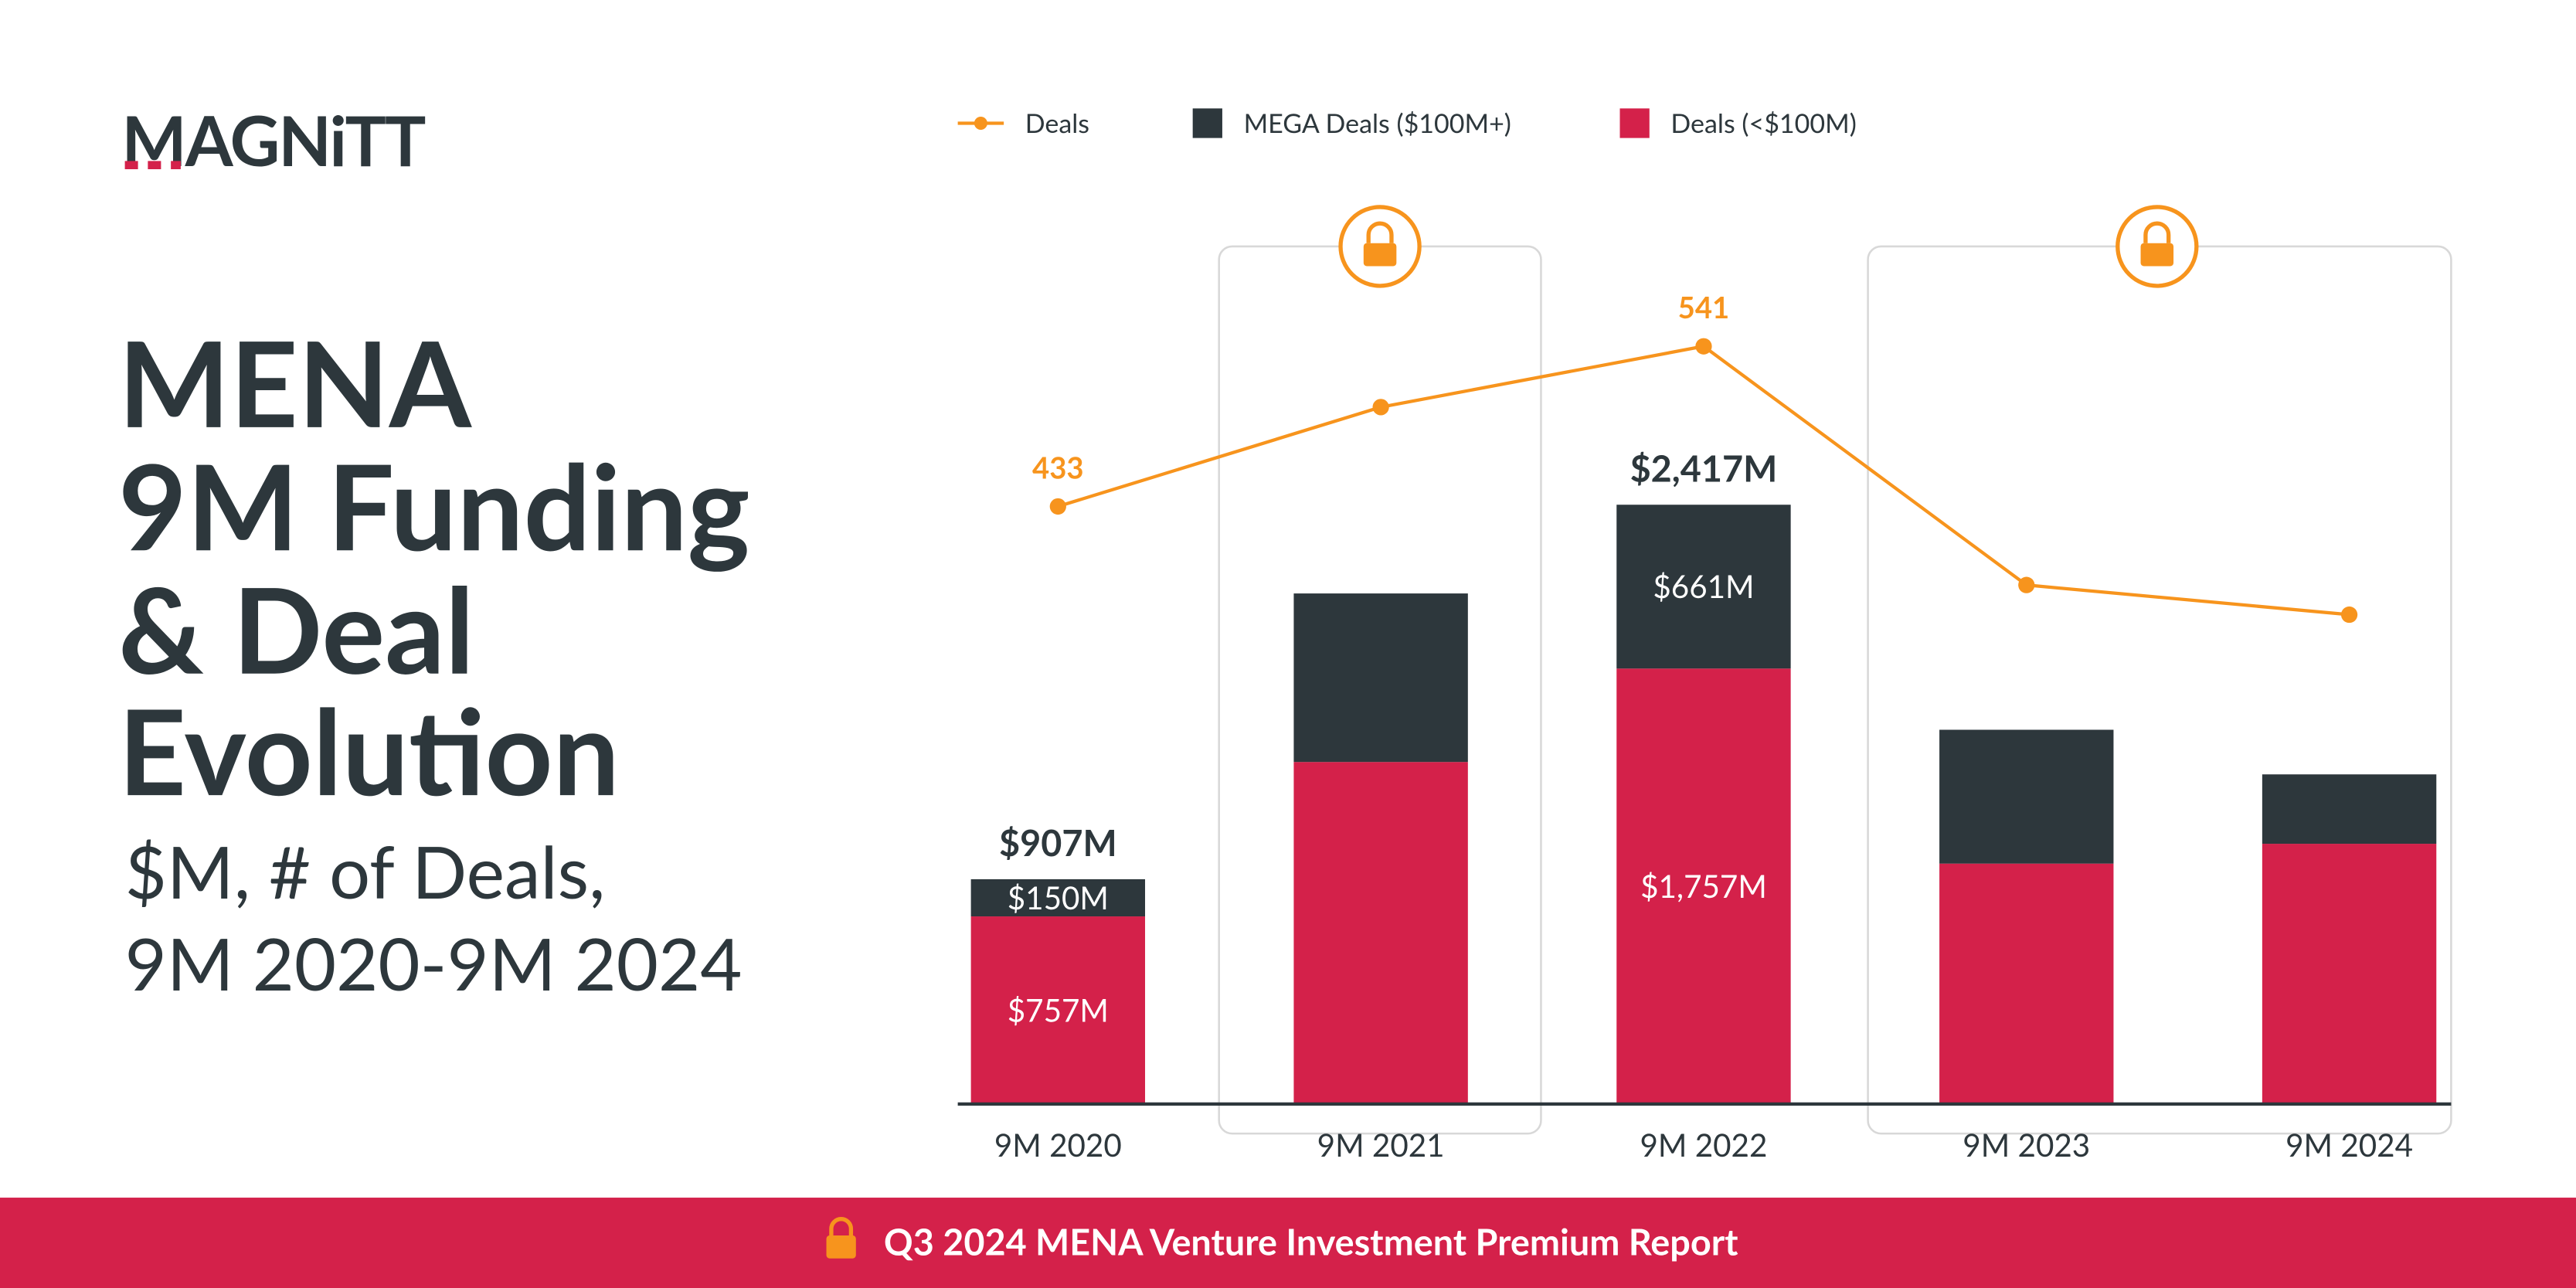 This screenshot has width=2576, height=1288. I want to click on subtitle-line: $M, # of Deals,, so click(365, 871).